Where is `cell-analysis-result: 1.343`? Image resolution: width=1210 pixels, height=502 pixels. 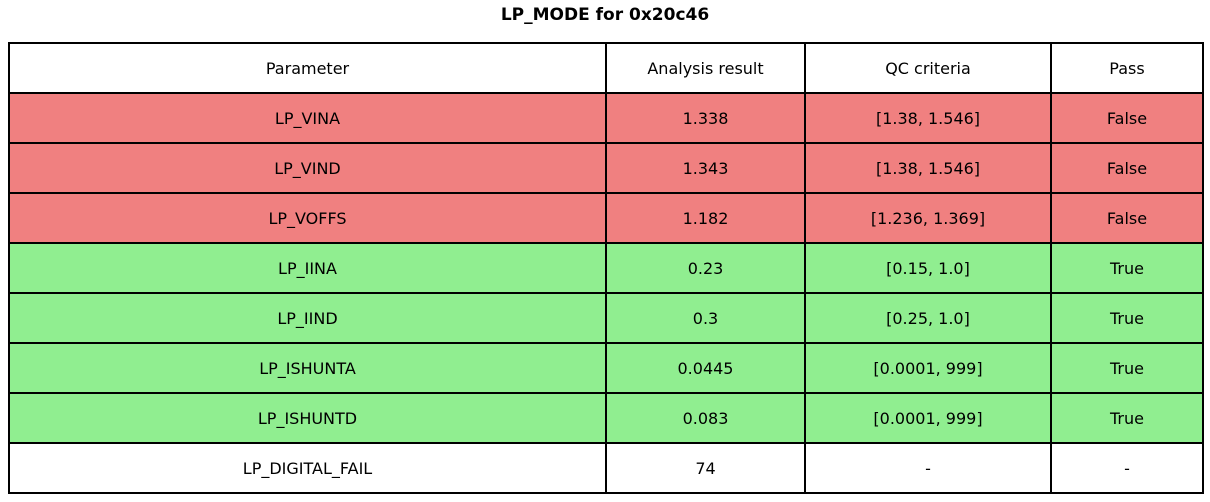 cell-analysis-result: 1.343 is located at coordinates (705, 168).